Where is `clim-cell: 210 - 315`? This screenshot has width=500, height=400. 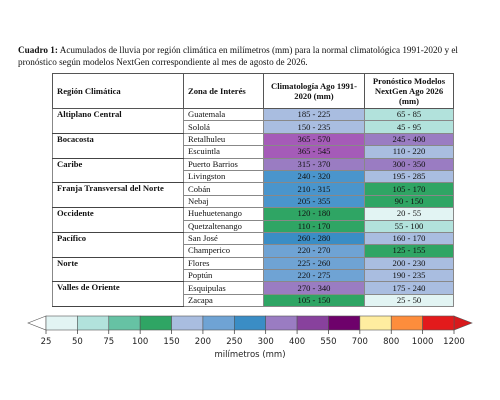 clim-cell: 210 - 315 is located at coordinates (314, 189).